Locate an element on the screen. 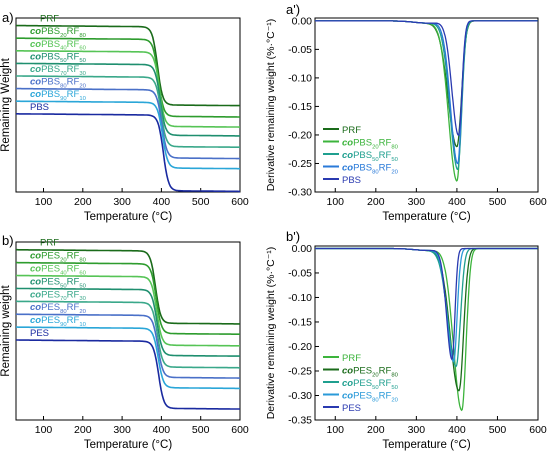  y-tick-label: -0.05 is located at coordinates (300, 273).